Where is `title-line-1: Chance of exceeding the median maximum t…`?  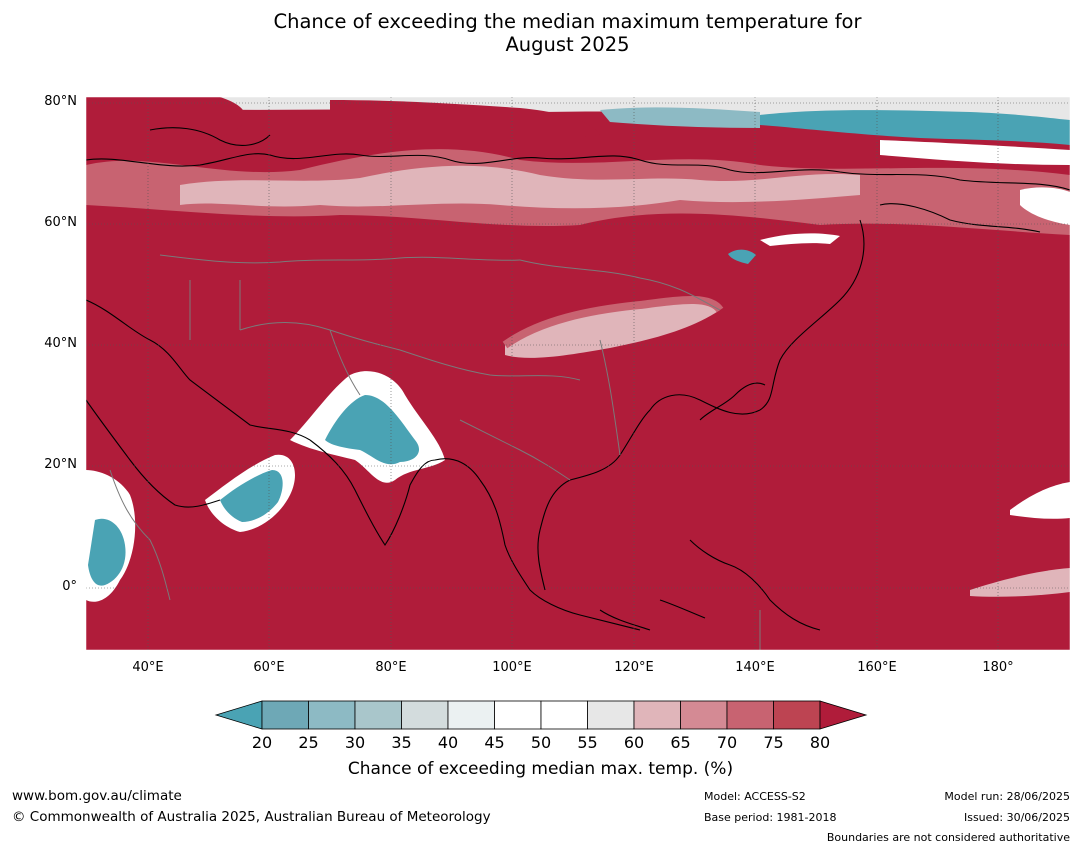
title-line-1: Chance of exceeding the median maximum t… is located at coordinates (567, 21).